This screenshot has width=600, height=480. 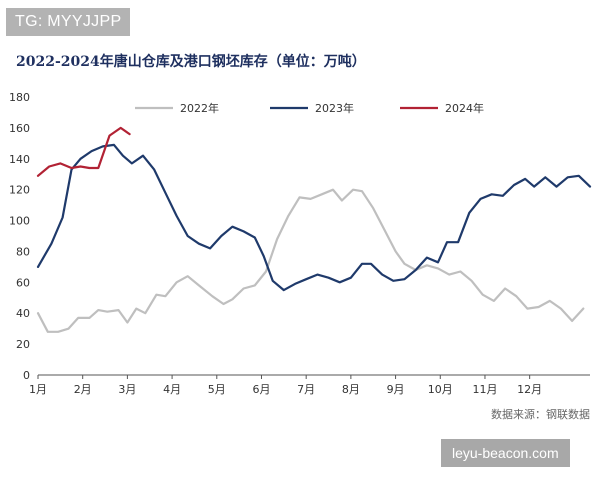 I want to click on y-tick-label: 160, so click(x=19, y=128).